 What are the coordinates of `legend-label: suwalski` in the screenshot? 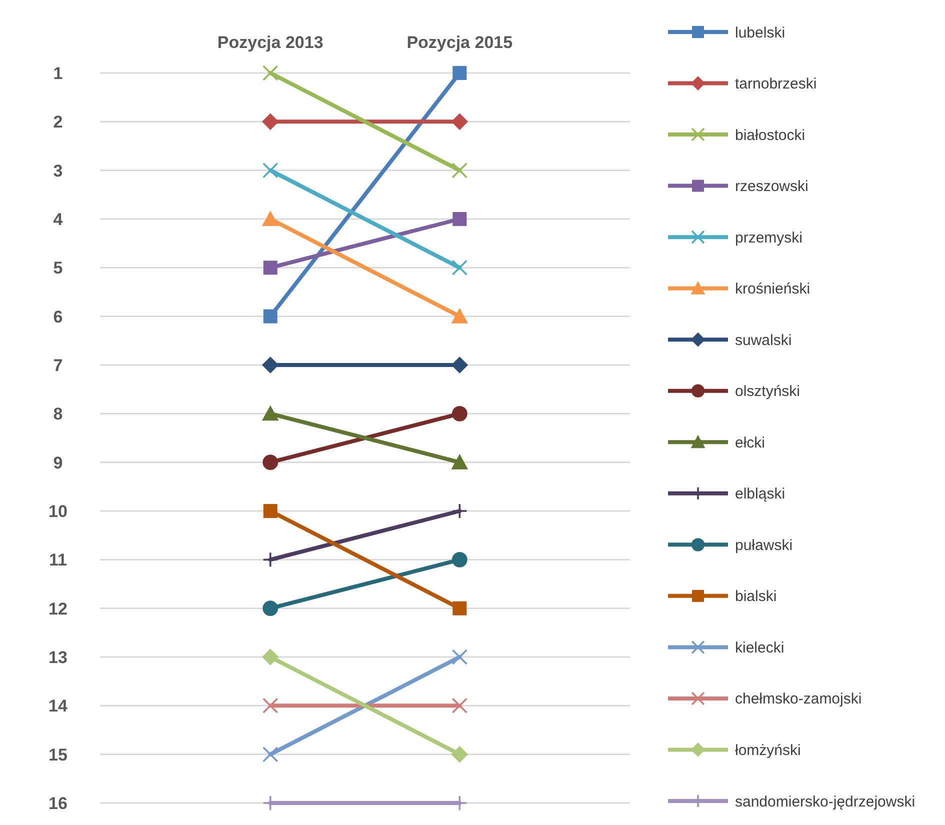 It's located at (763, 340).